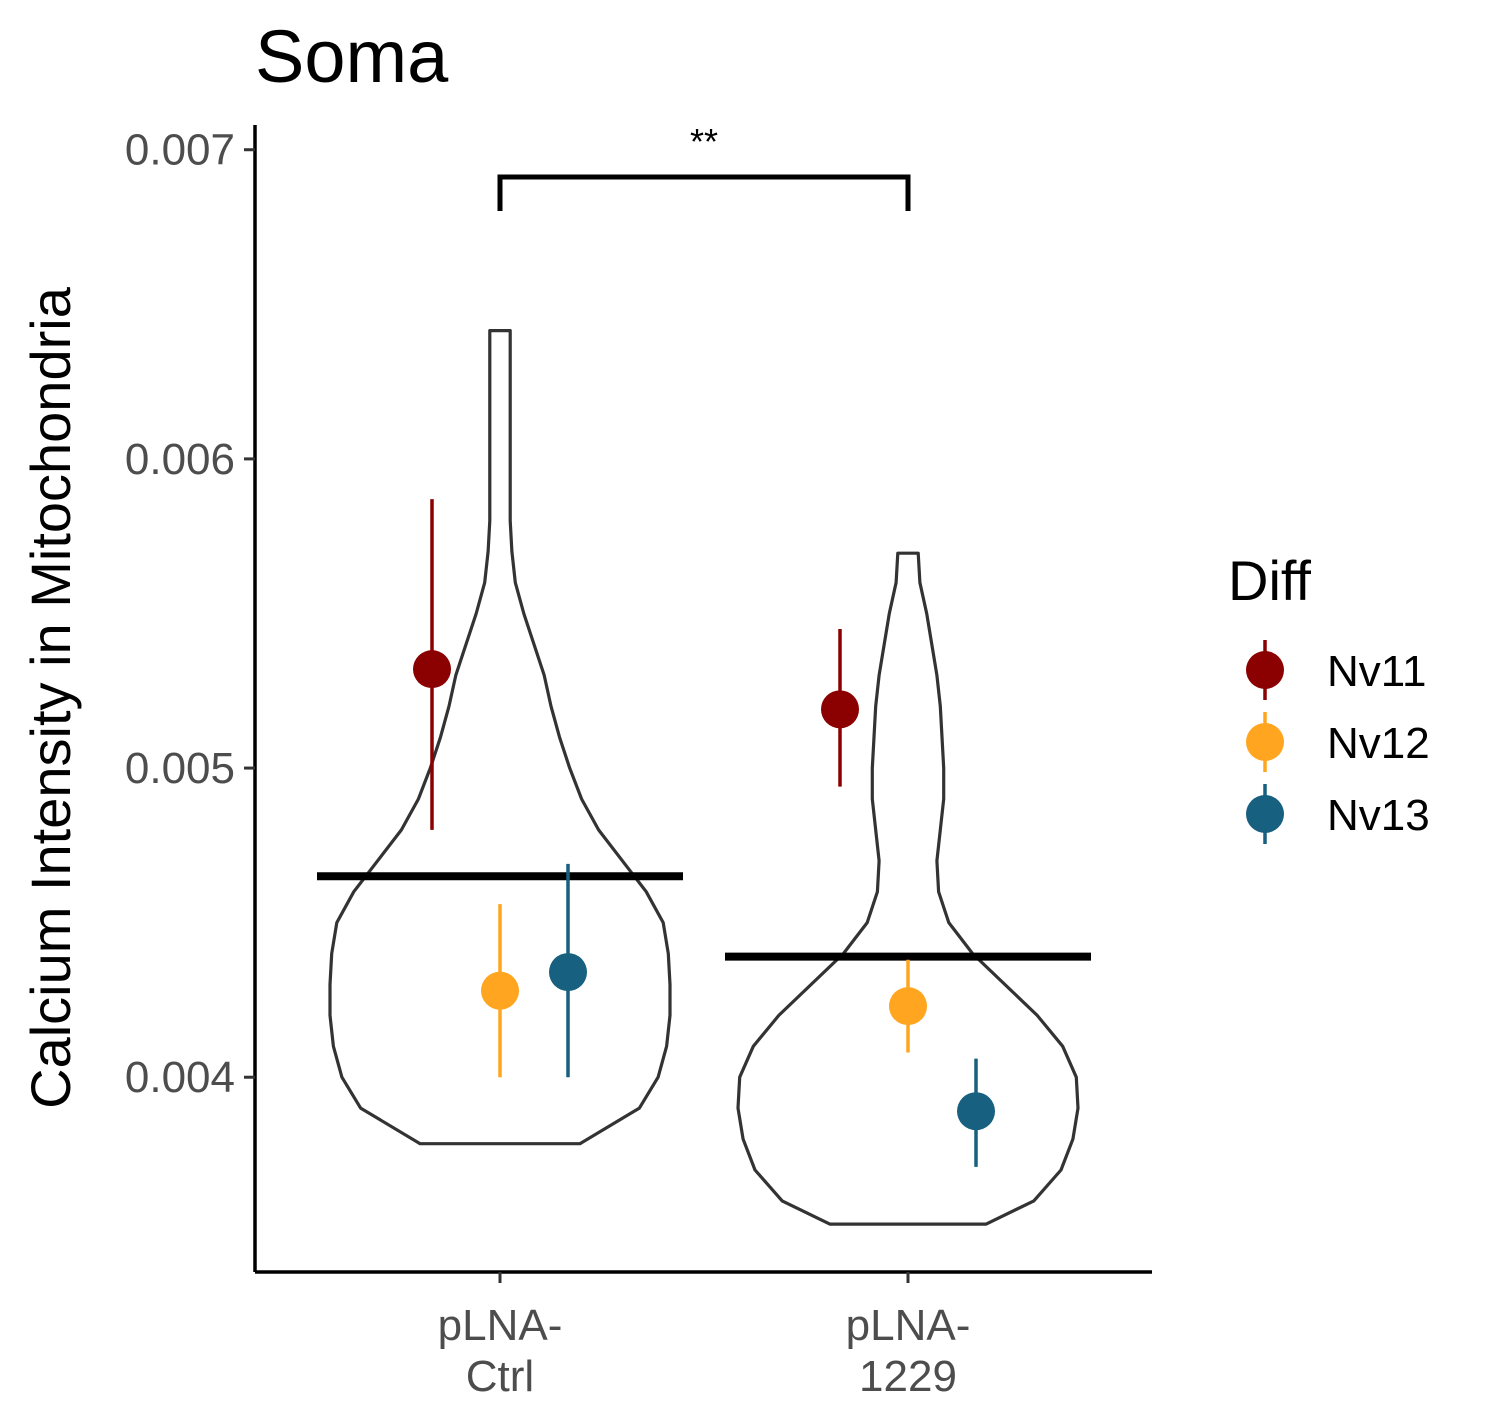 Image resolution: width=1500 pixels, height=1425 pixels. Describe the element at coordinates (500, 990) in the screenshot. I see `point-Nv12-ctrl` at that location.